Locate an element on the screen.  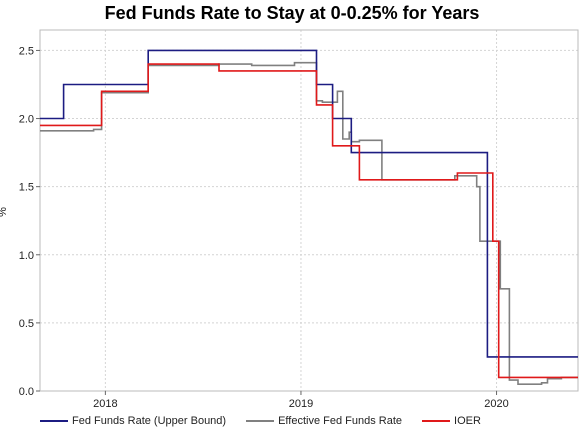
x-tick-label: 2018 is located at coordinates (105, 404).